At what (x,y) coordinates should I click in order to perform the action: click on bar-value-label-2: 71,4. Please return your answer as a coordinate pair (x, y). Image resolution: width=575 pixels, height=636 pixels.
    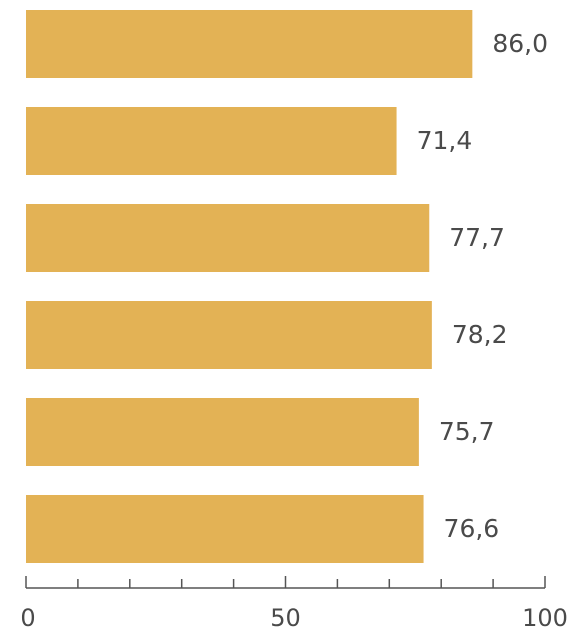
    Looking at the image, I should click on (445, 140).